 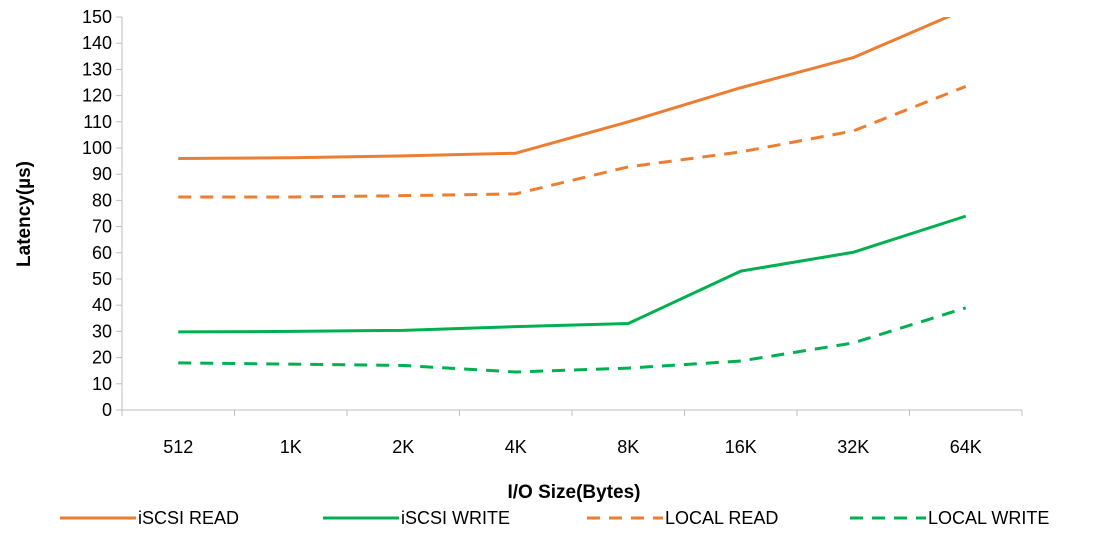 I want to click on x-axis-ticks: 512 1K 2K 4K 8K 16K 32K 64K, so click(x=572, y=433).